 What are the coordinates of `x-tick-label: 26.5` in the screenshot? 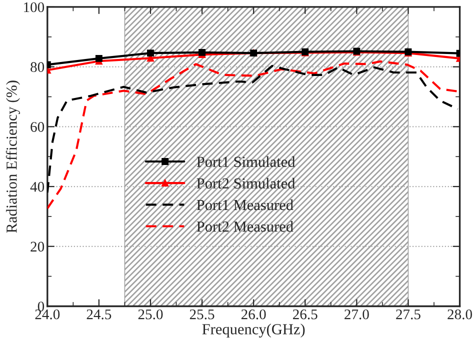 It's located at (305, 314).